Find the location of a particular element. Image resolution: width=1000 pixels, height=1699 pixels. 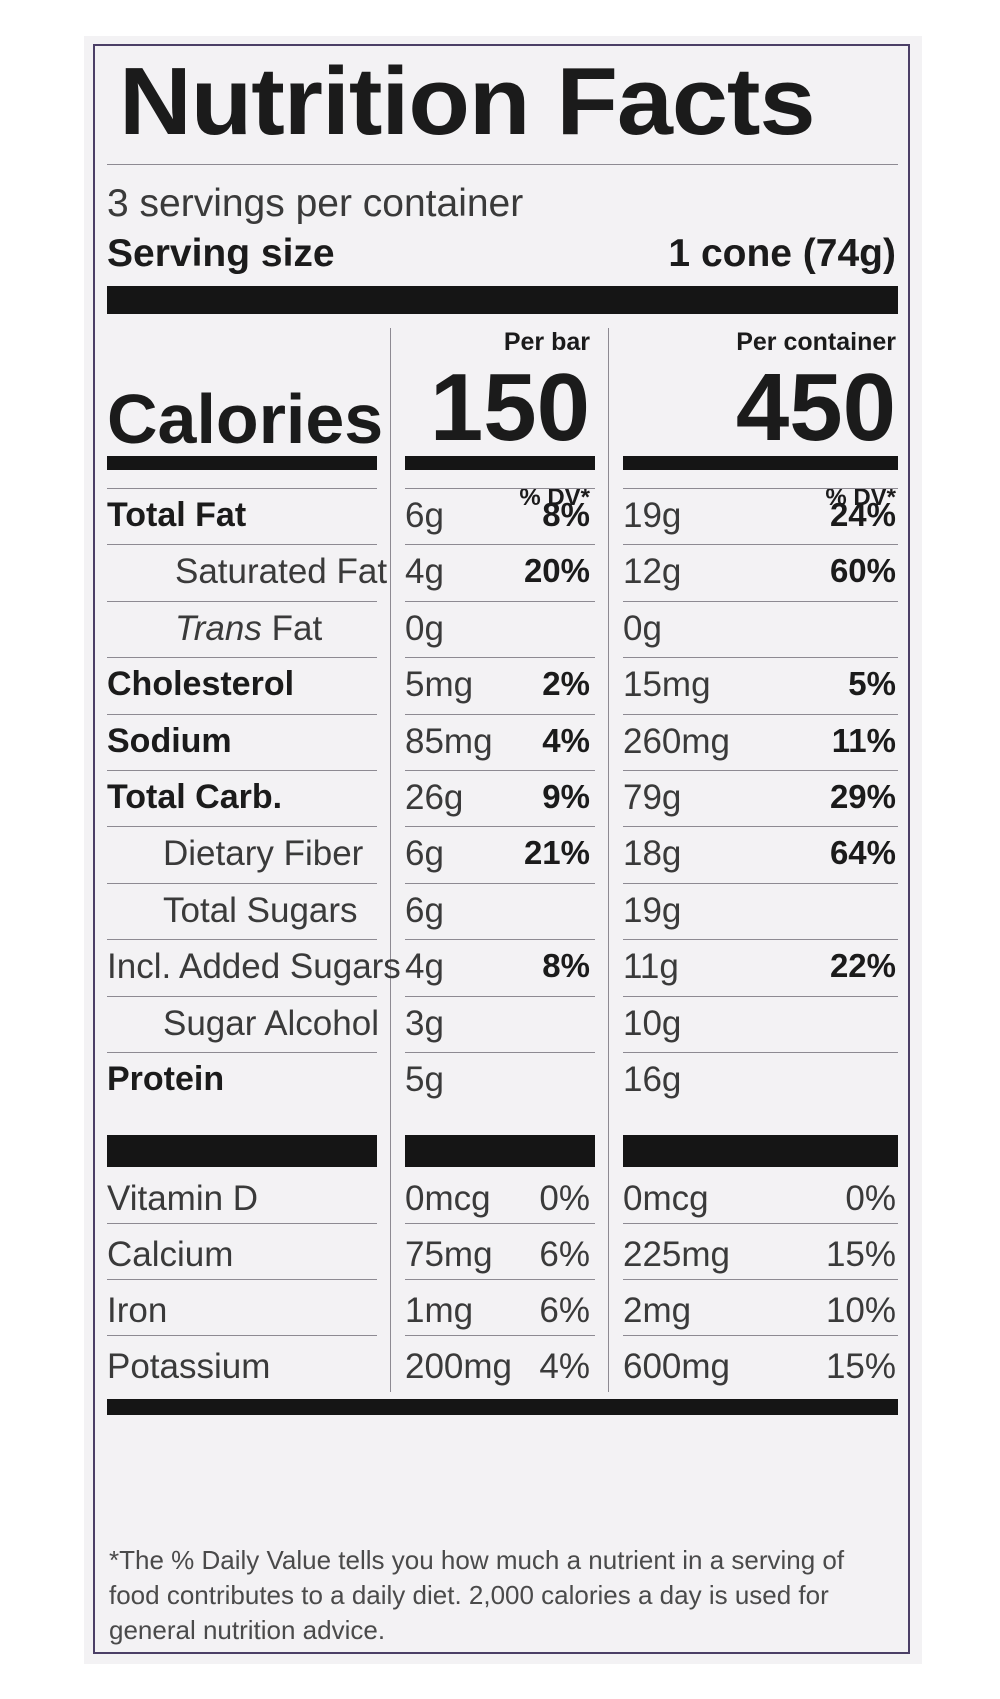

vitamin-container-dv: 0% is located at coordinates (870, 1198).